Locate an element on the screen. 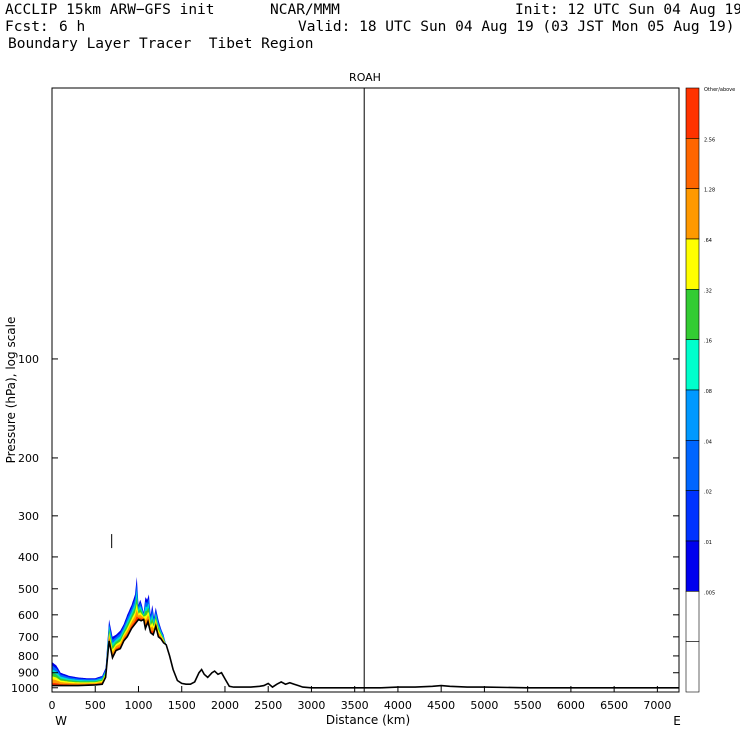  x-tick-label: 3500 is located at coordinates (355, 705).